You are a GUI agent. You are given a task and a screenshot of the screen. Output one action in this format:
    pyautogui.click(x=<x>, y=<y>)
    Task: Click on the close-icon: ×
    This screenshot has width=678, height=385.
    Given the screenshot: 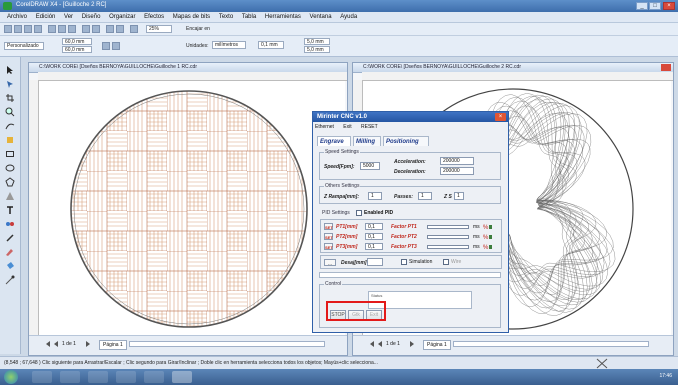 What is the action you would take?
    pyautogui.click(x=669, y=6)
    